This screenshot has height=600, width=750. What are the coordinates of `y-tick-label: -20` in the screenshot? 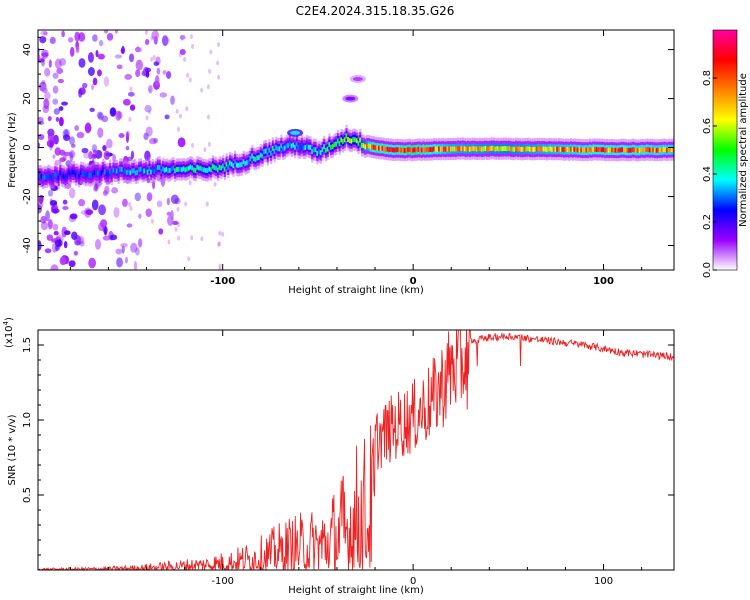 It's located at (27, 196).